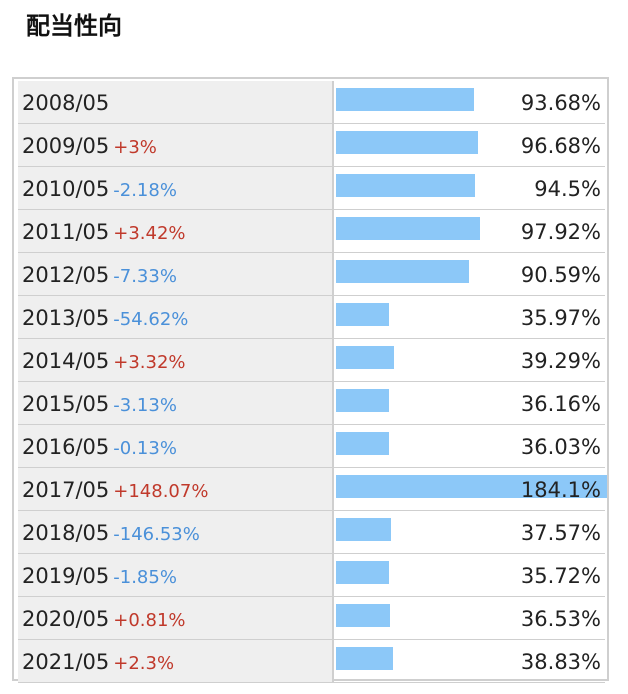 The image size is (628, 694). I want to click on fiscal-year: 2008/05, so click(65, 103).